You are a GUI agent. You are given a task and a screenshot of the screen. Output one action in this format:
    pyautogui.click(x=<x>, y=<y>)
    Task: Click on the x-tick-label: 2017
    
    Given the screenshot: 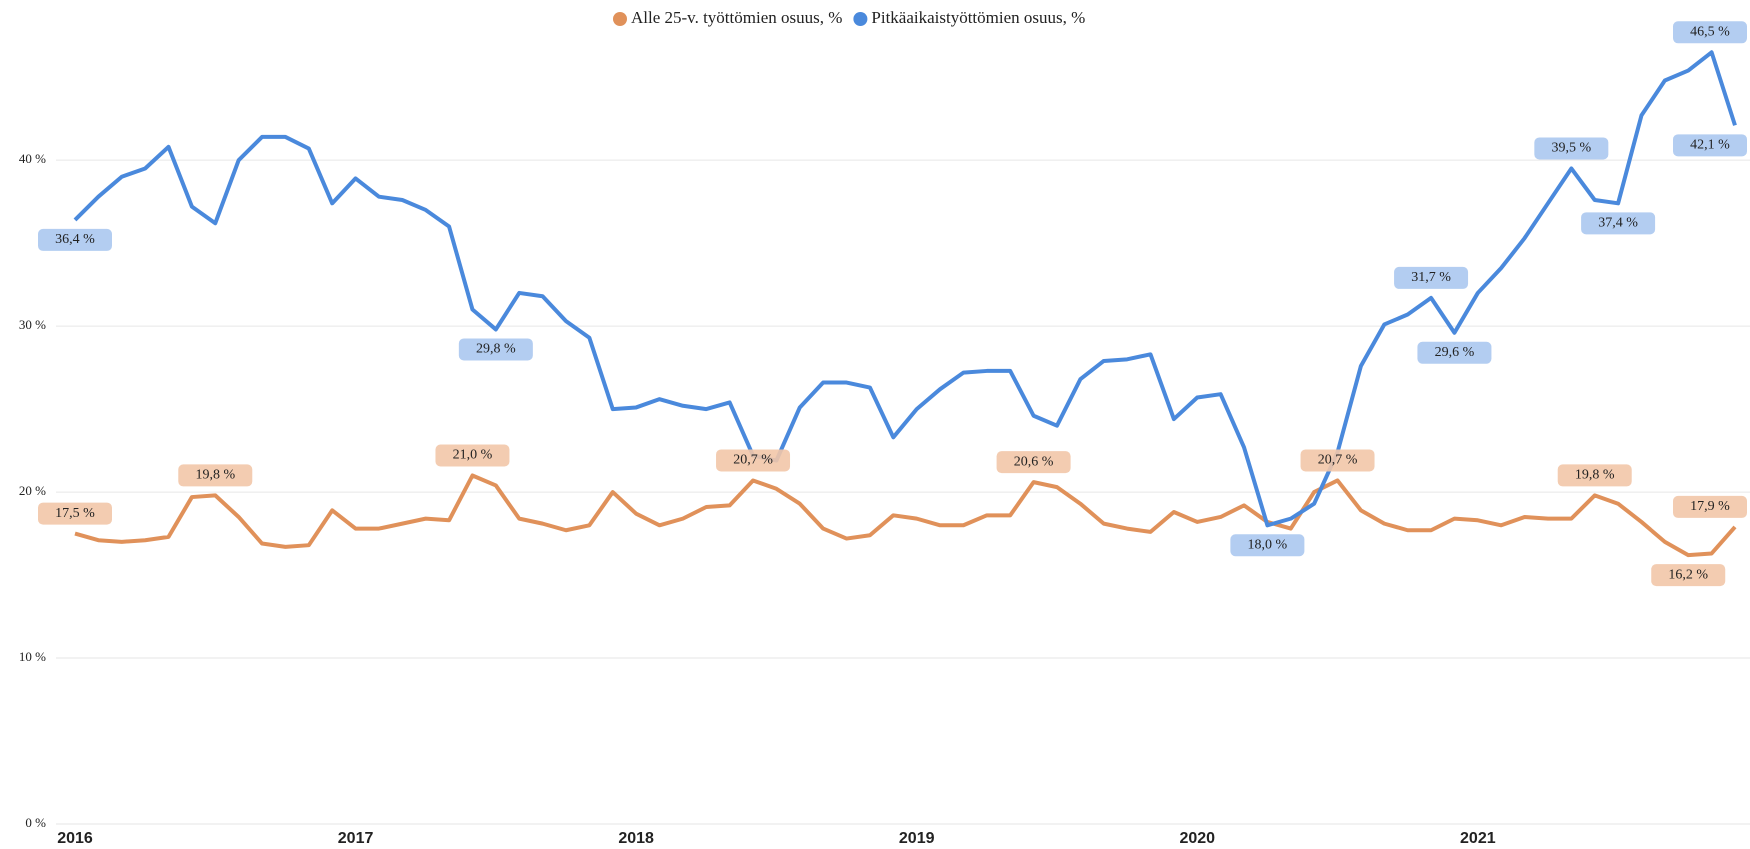 What is the action you would take?
    pyautogui.click(x=356, y=838)
    